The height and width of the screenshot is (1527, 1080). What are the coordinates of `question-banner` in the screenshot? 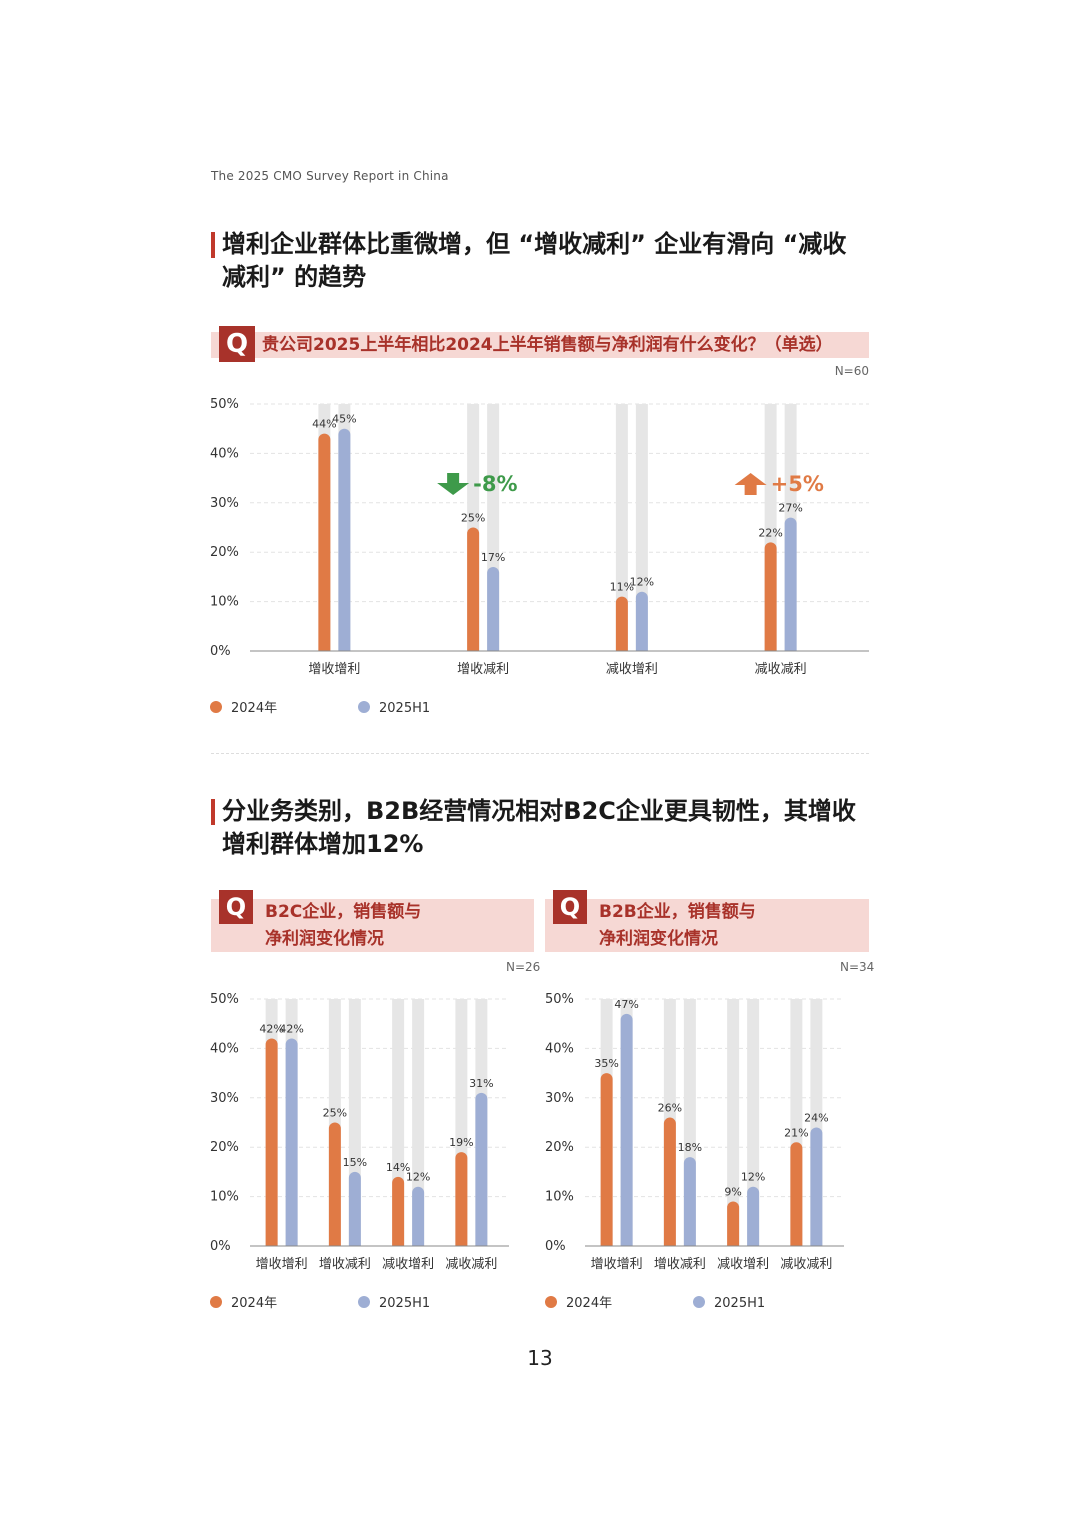 It's located at (540, 345).